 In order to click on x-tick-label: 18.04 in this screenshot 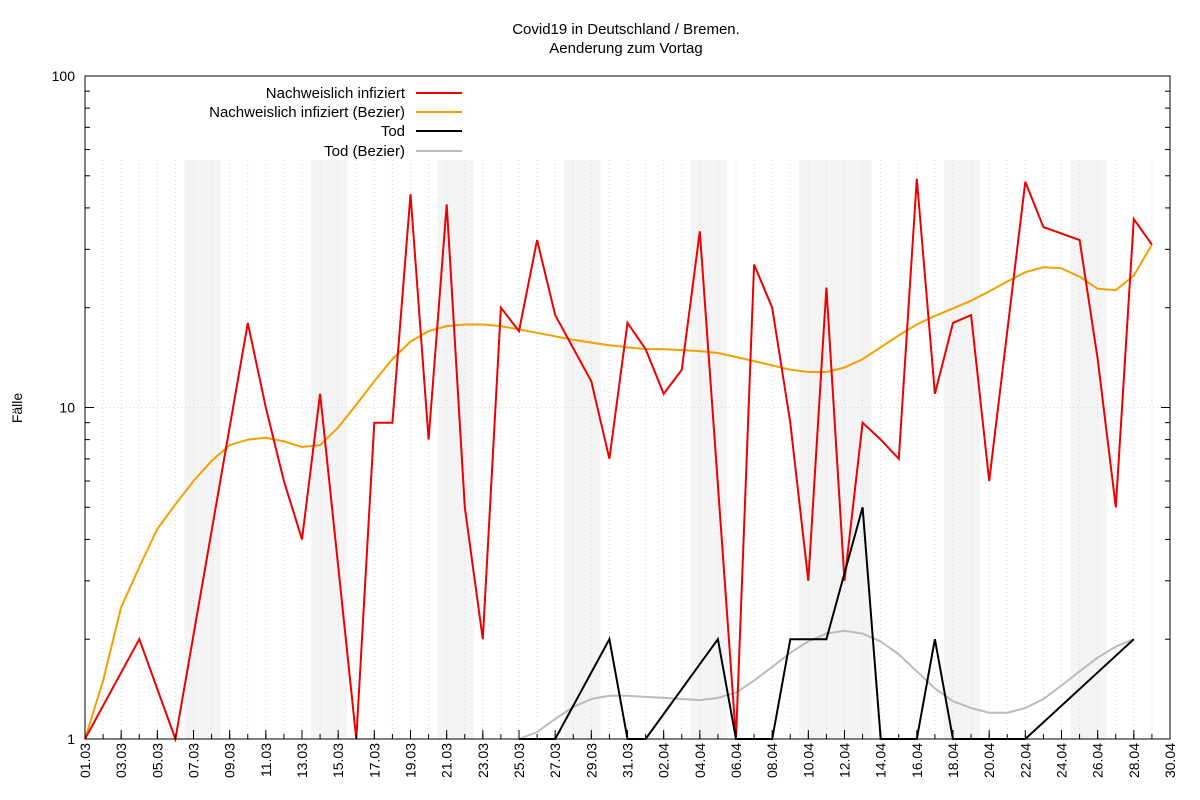, I will do `click(953, 760)`.